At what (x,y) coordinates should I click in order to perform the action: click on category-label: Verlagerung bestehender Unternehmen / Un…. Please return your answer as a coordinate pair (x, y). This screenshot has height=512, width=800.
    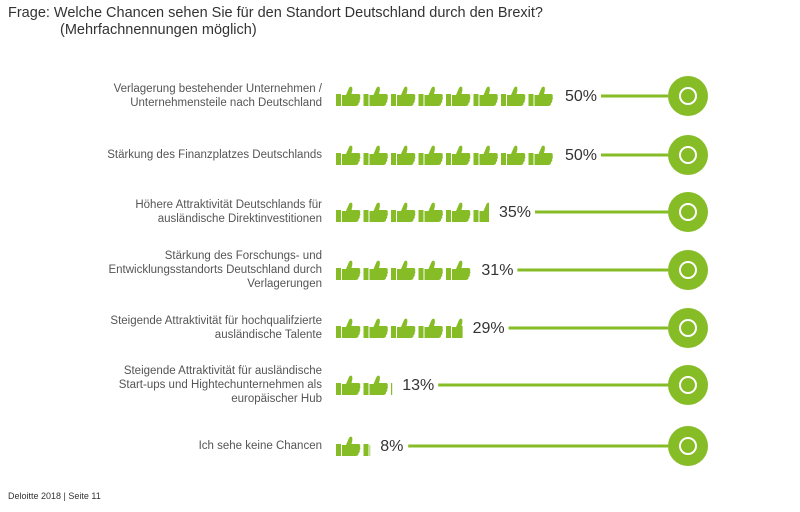
    Looking at the image, I should click on (217, 96).